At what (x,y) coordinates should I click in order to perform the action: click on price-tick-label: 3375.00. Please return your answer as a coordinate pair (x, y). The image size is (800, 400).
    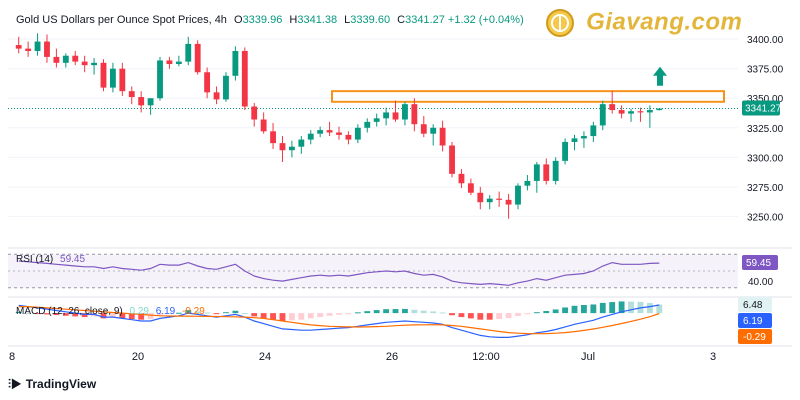
    Looking at the image, I should click on (765, 70).